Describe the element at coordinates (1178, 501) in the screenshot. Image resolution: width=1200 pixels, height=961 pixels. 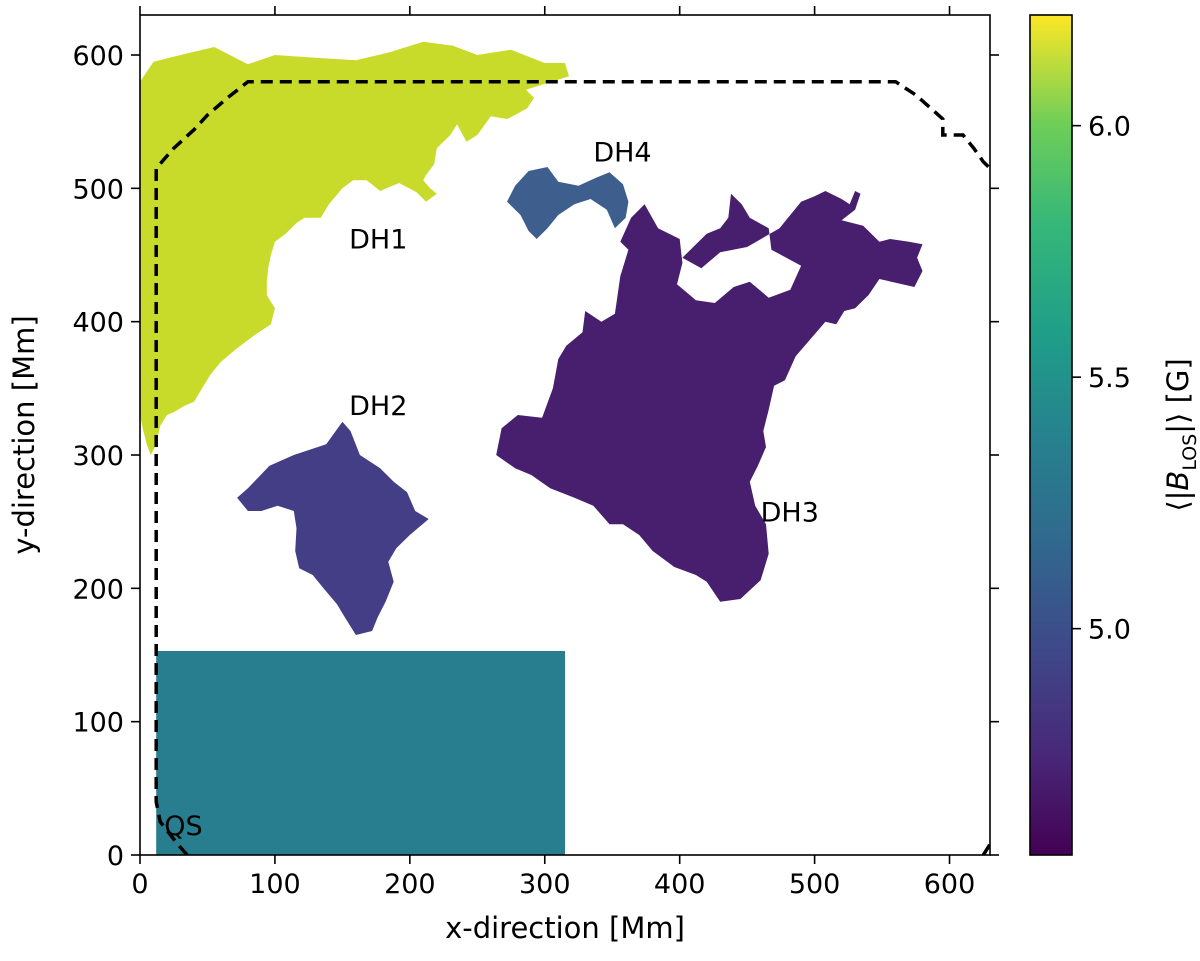
I see `colorbar-label-prefix: ⟨|` at that location.